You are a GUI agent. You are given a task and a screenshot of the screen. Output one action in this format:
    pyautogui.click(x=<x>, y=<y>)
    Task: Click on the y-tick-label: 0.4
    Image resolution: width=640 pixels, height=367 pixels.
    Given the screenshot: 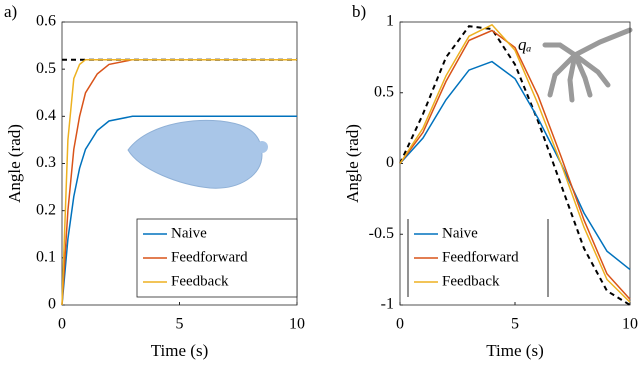 What is the action you would take?
    pyautogui.click(x=46, y=115)
    